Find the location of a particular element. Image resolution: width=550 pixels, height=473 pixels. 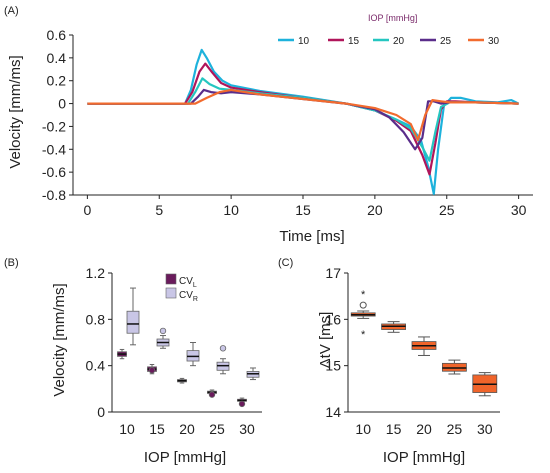

panel-a-x-axis-title: Time [ms] is located at coordinates (311, 236).